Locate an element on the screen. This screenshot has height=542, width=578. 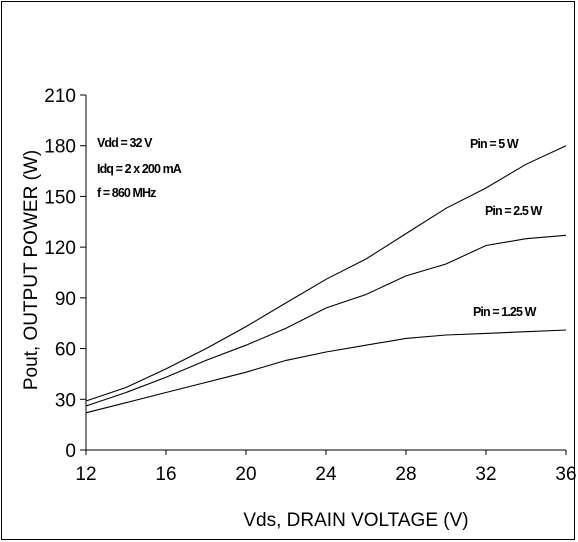
y-tick-label: 30 is located at coordinates (65, 400).